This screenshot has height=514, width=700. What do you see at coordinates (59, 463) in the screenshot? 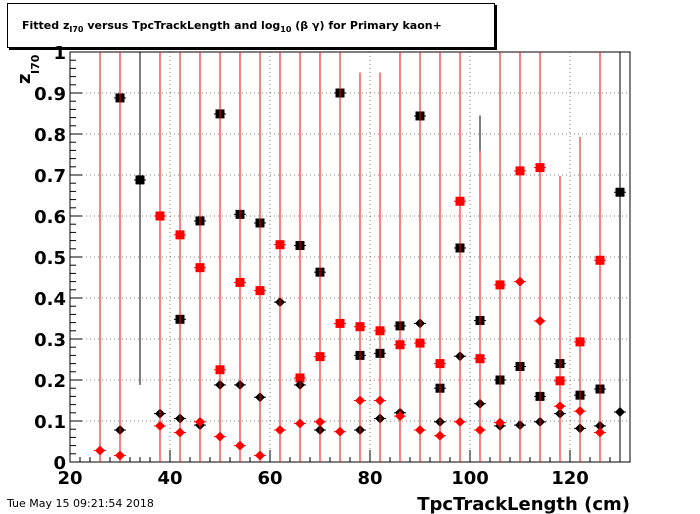
I see `y-tick-label: 0` at bounding box center [59, 463].